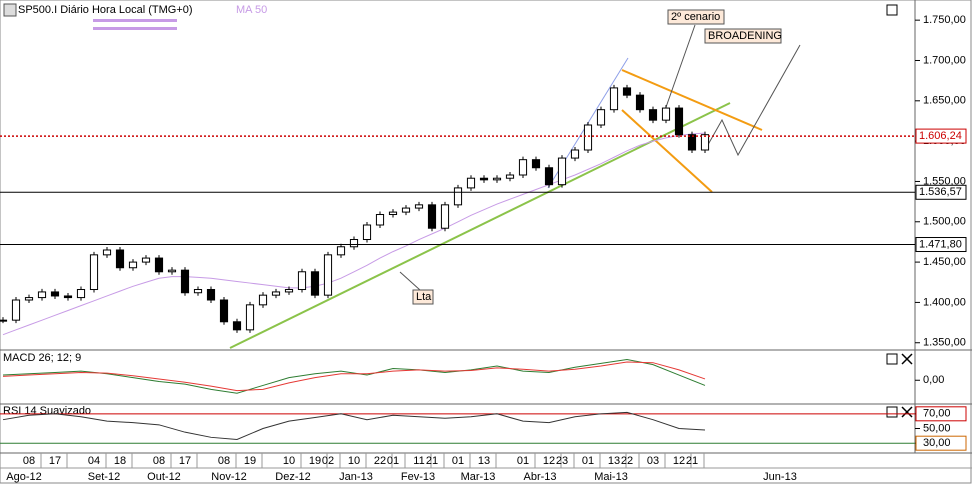 The width and height of the screenshot is (972, 484). I want to click on level-label: 1.471,80, so click(940, 244).